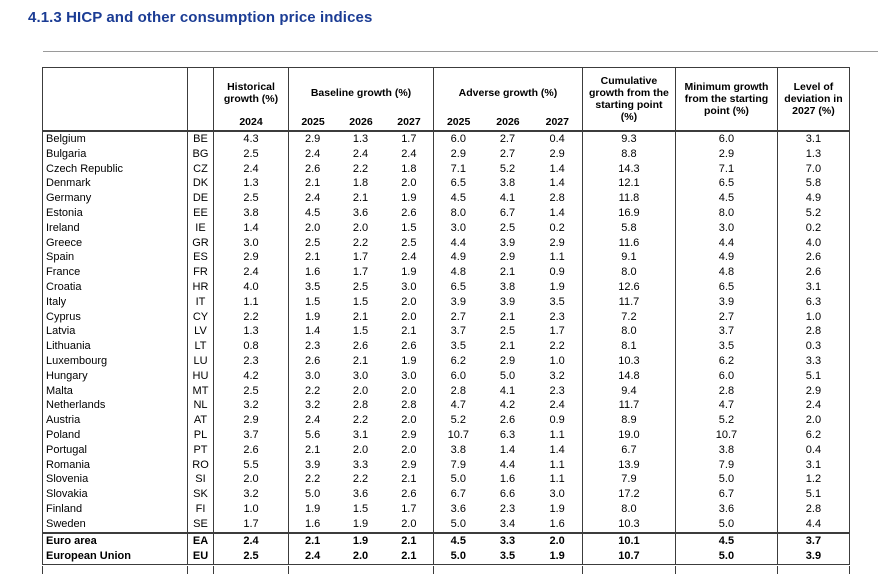 The height and width of the screenshot is (574, 895). What do you see at coordinates (628, 169) in the screenshot?
I see `cumulative-cell: 14.3` at bounding box center [628, 169].